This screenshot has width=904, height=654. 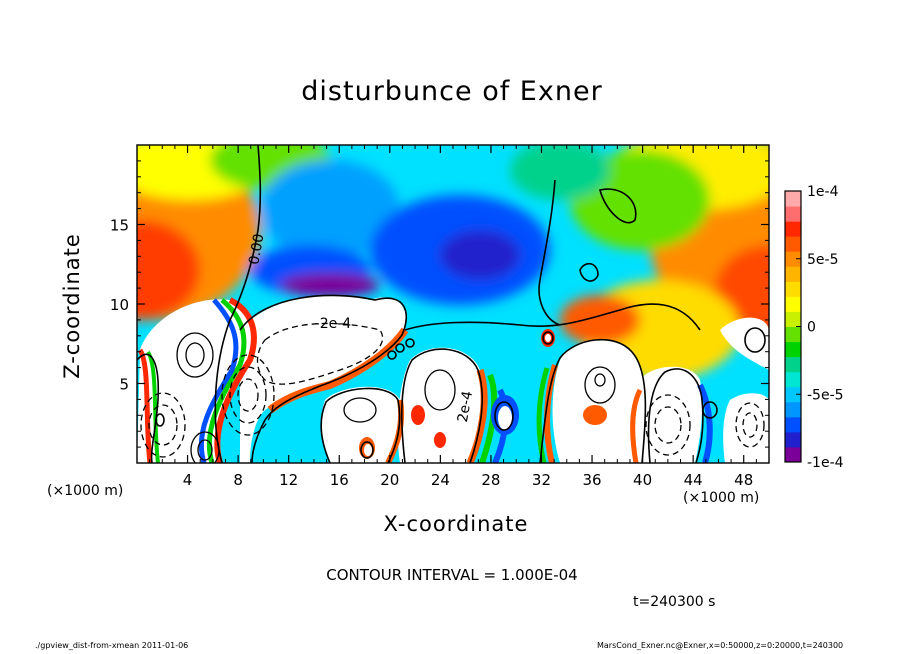 I want to click on x-tick-label: 40, so click(x=642, y=480).